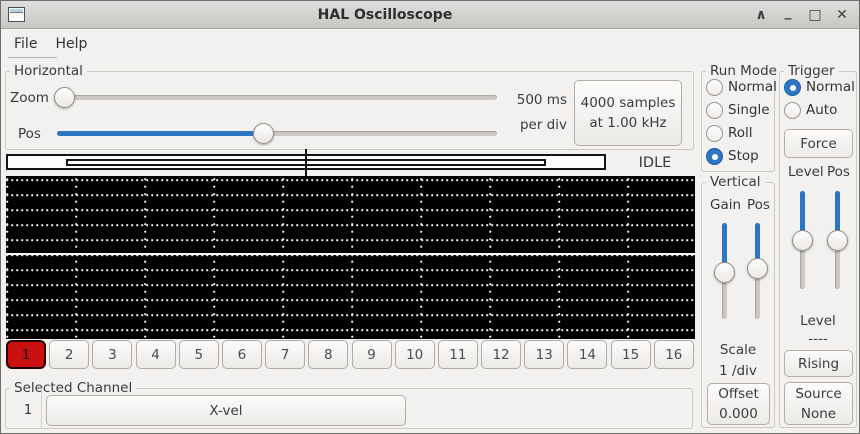  I want to click on vert-pos-label: Pos, so click(758, 205).